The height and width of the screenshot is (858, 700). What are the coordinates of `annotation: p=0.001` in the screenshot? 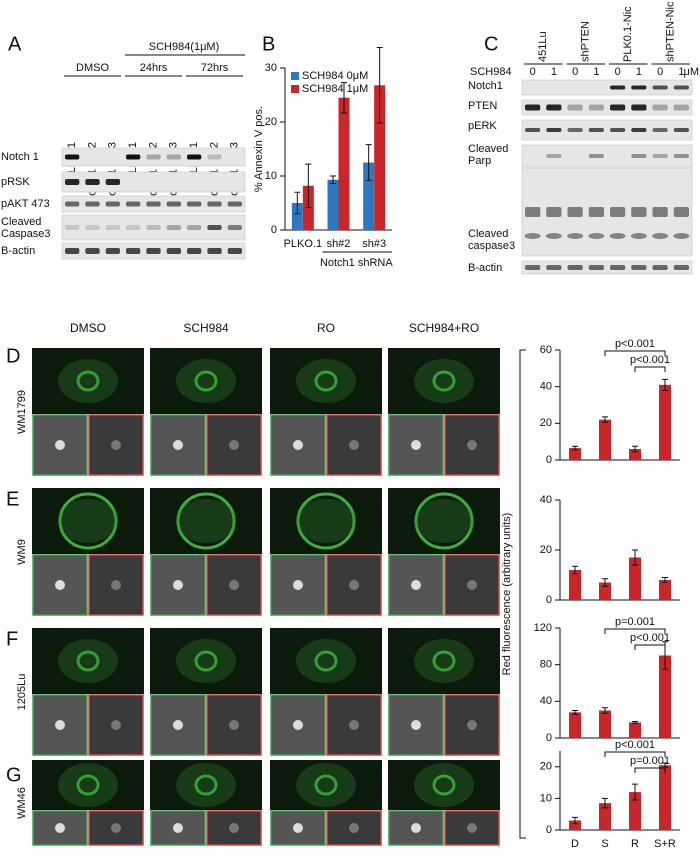 It's located at (650, 761).